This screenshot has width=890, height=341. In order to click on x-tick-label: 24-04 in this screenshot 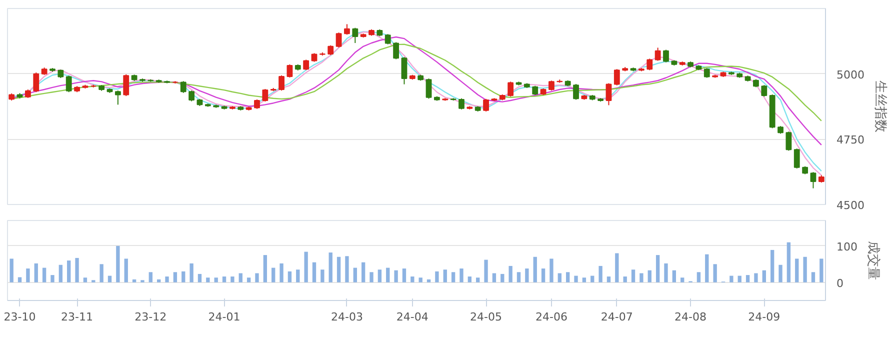, I will do `click(412, 317)`.